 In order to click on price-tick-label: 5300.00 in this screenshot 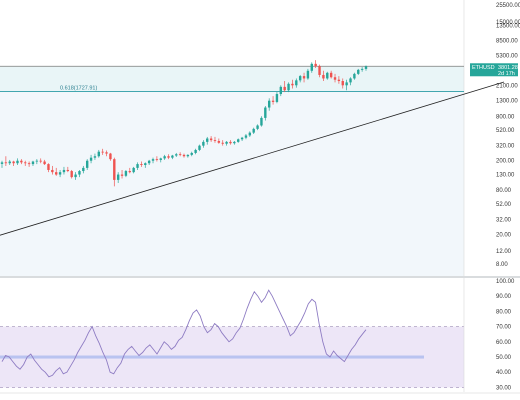, I will do `click(507, 57)`.